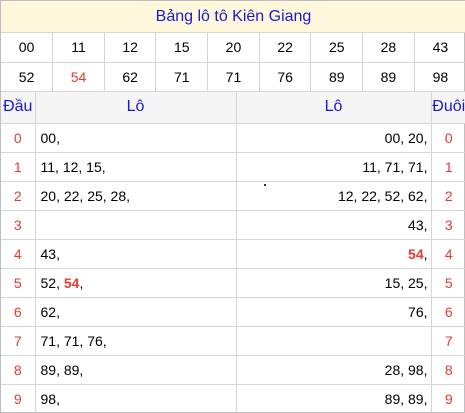  I want to click on lo-left-cell: 98,, so click(136, 398).